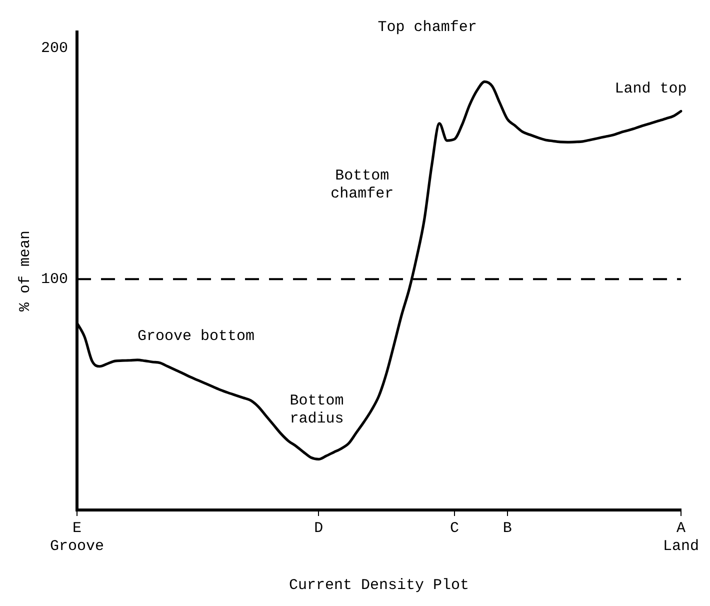 This screenshot has width=710, height=606. I want to click on annotation: Top chamfer, so click(427, 27).